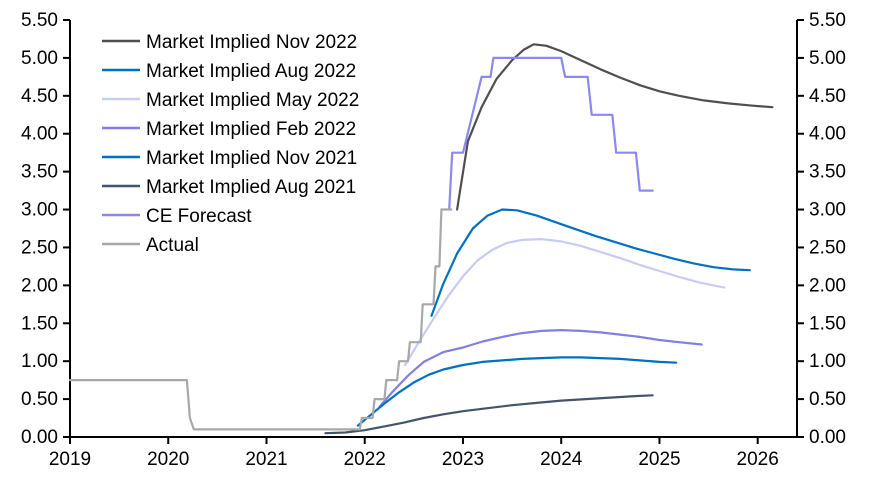 The image size is (872, 484). I want to click on y-axis-label-left: 2.00, so click(39, 285).